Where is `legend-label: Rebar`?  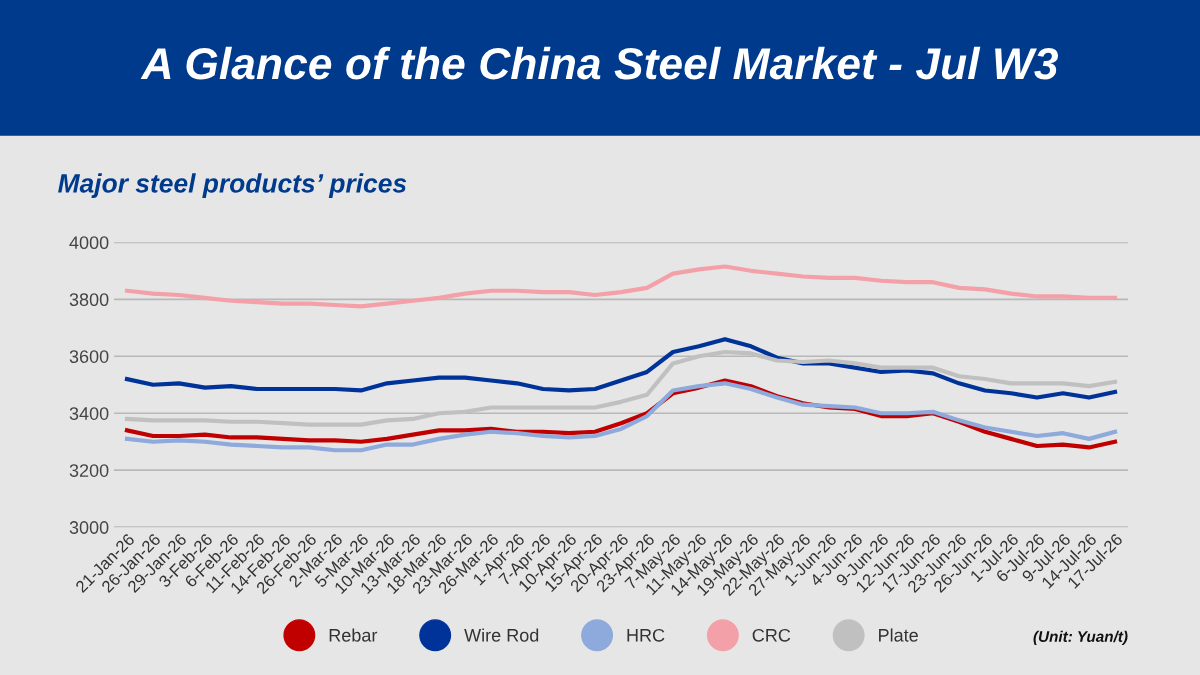
legend-label: Rebar is located at coordinates (353, 635).